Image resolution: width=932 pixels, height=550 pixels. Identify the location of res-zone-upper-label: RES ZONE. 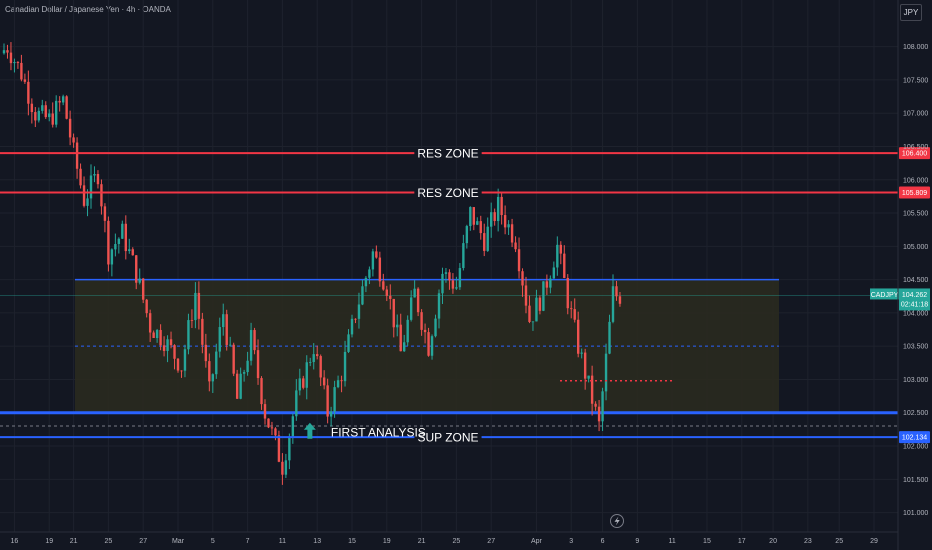
(447, 154).